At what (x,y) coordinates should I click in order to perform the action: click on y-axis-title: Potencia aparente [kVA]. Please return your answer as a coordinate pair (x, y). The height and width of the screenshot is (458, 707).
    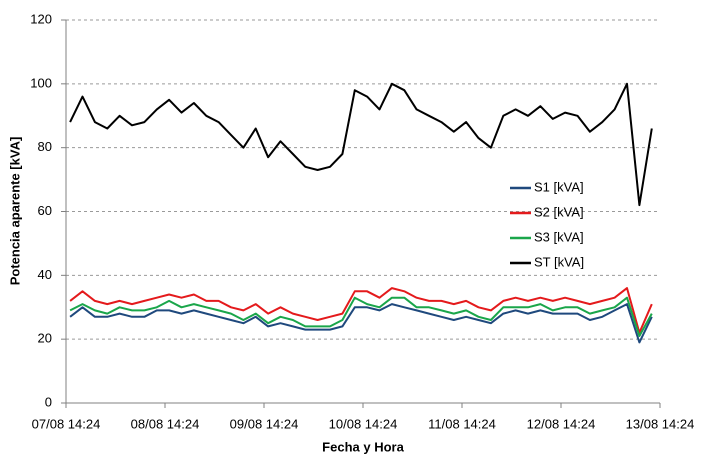
    Looking at the image, I should click on (14, 211).